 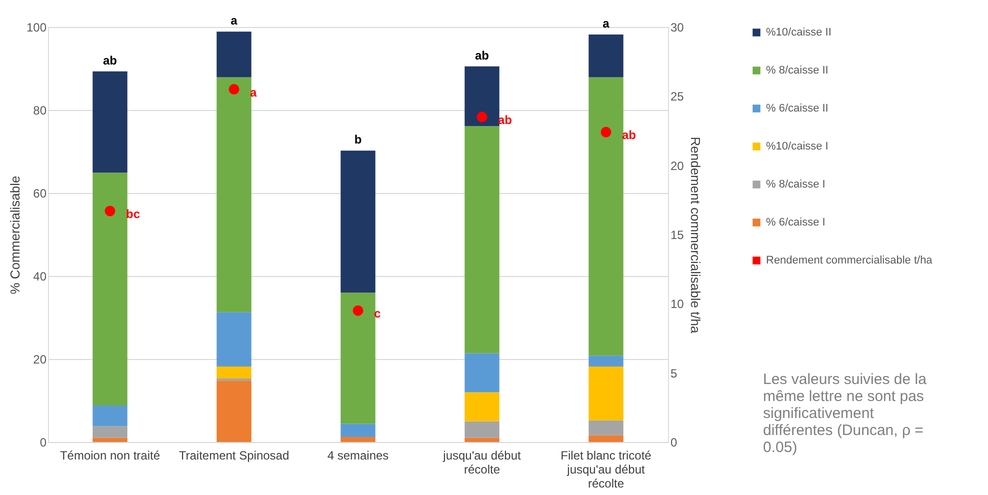 What do you see at coordinates (677, 304) in the screenshot?
I see `y2-tick-label: 10` at bounding box center [677, 304].